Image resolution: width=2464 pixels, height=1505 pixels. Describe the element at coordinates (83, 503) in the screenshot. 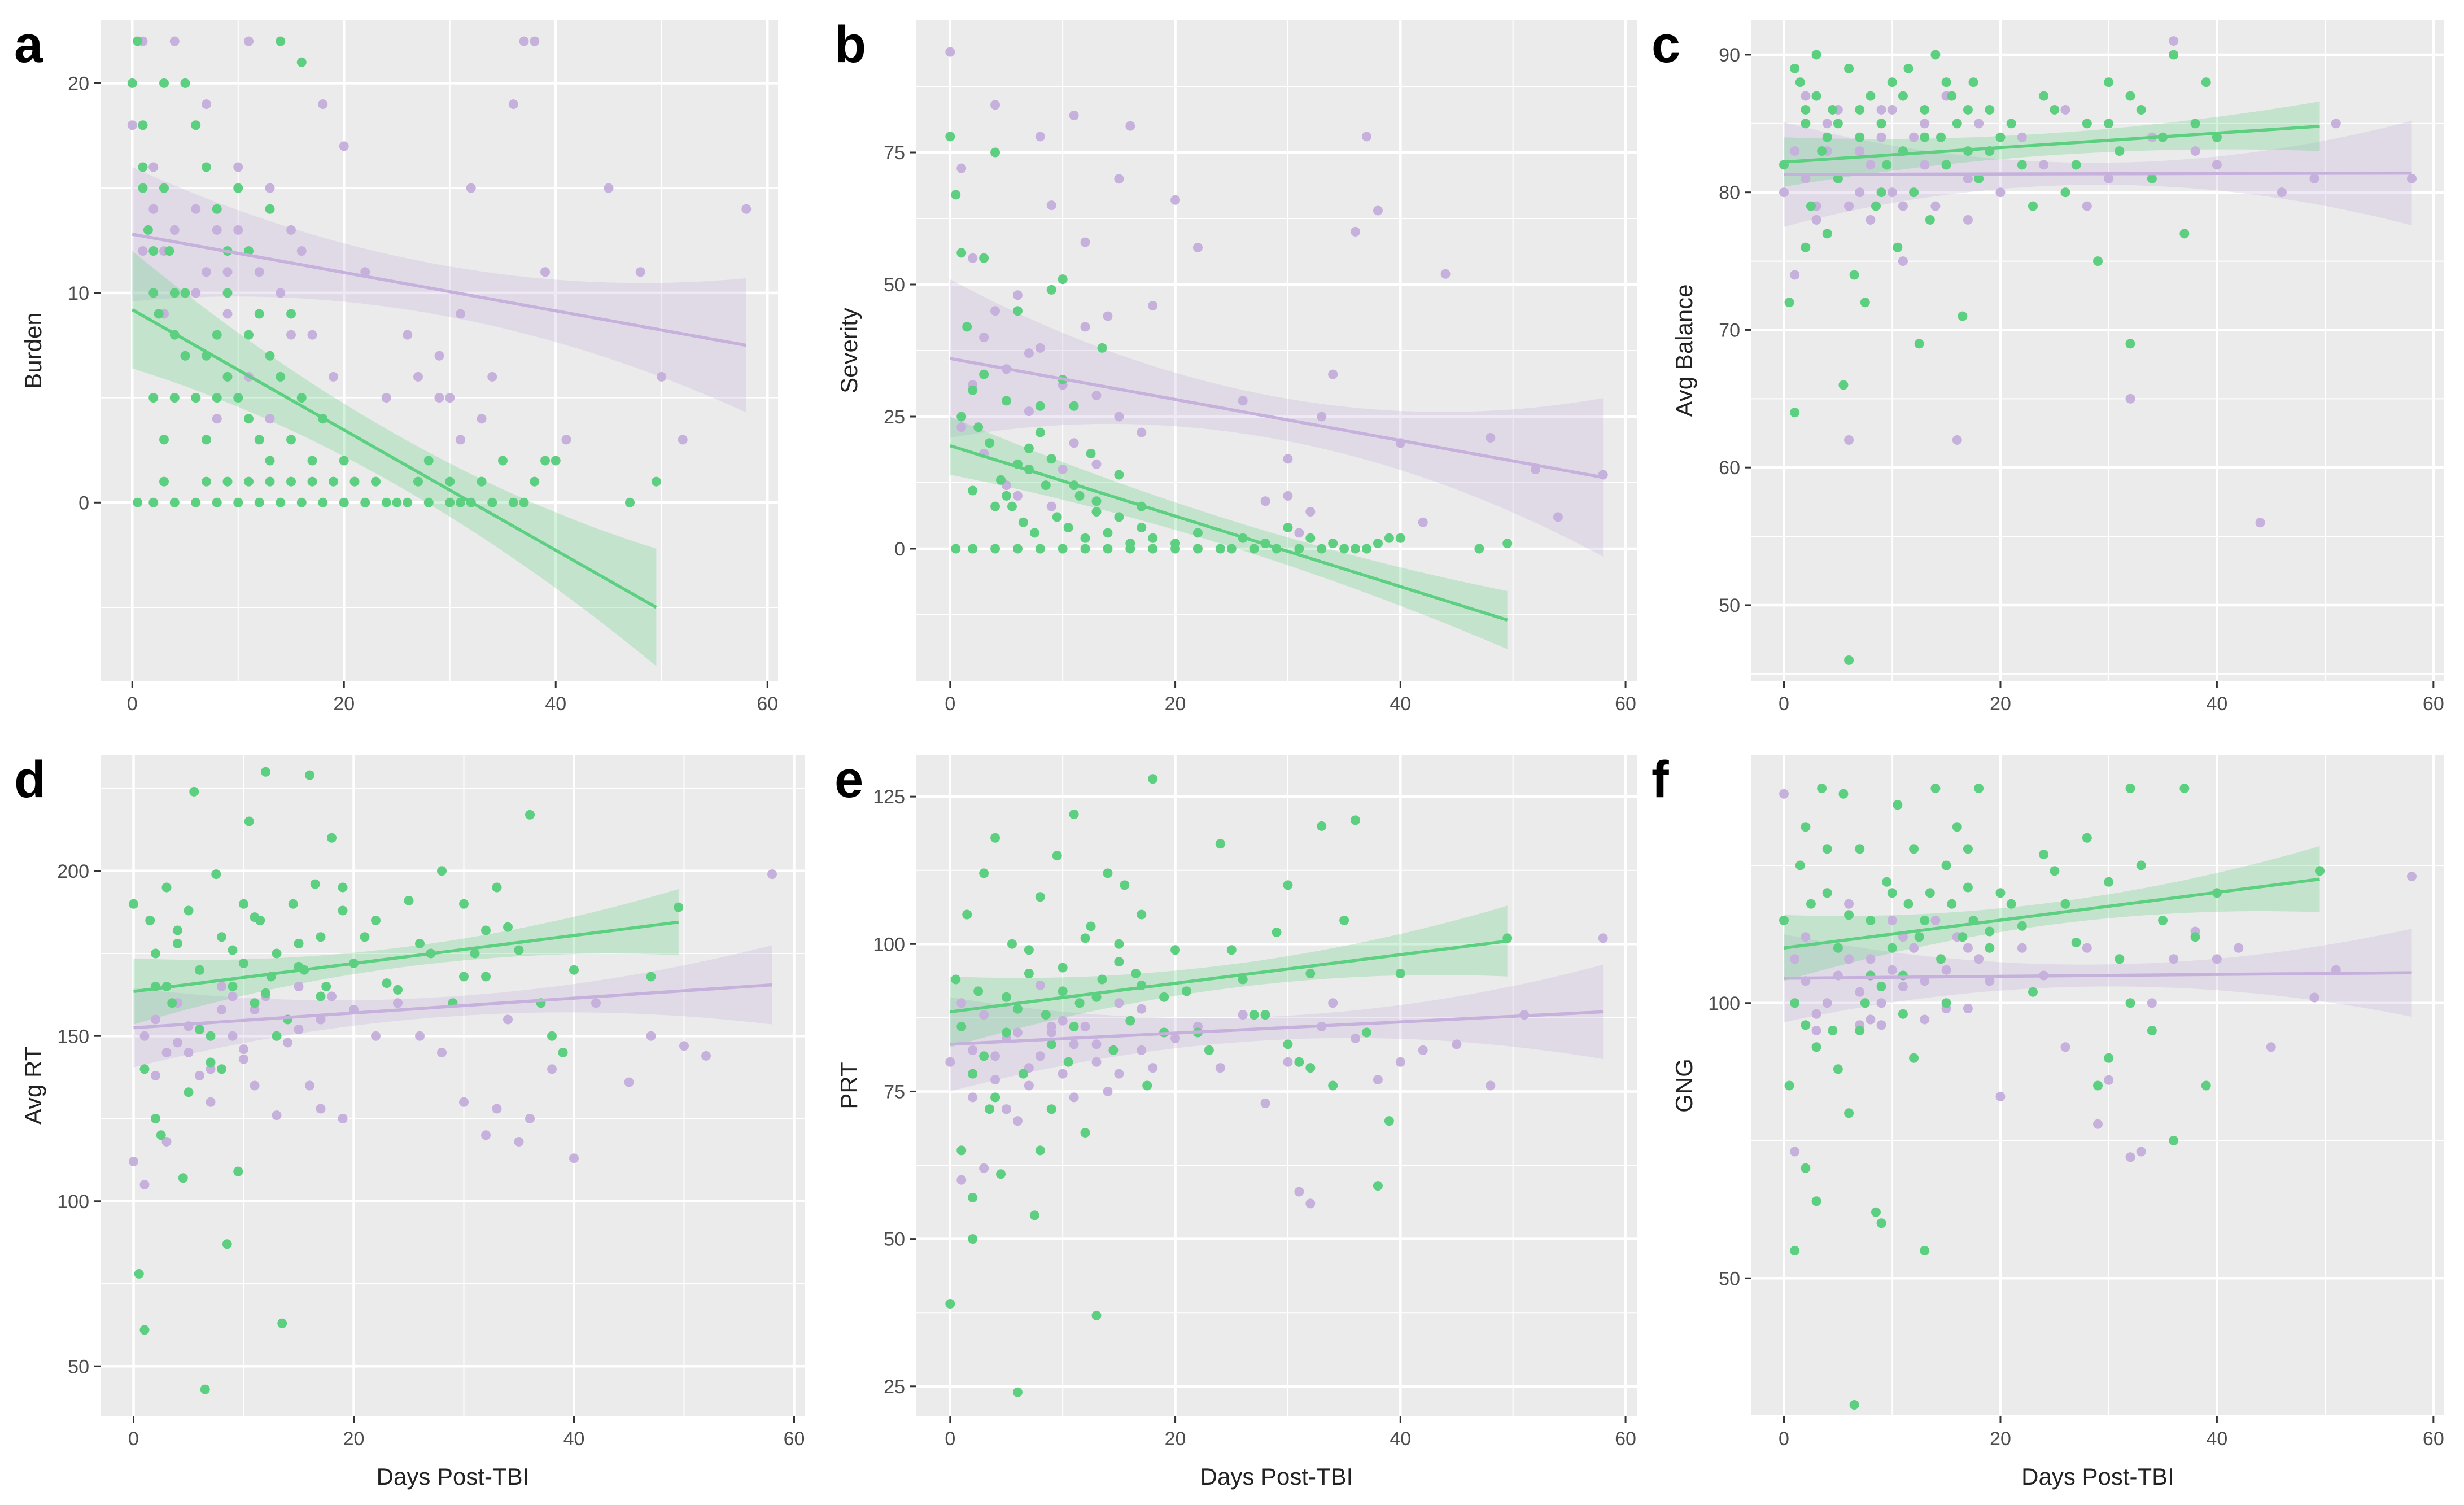

I see `y-tick-label: 0` at that location.